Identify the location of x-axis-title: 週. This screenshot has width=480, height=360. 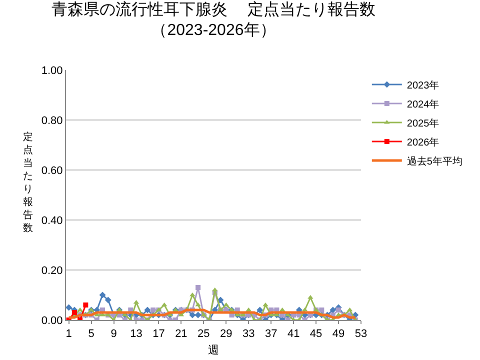
(213, 350).